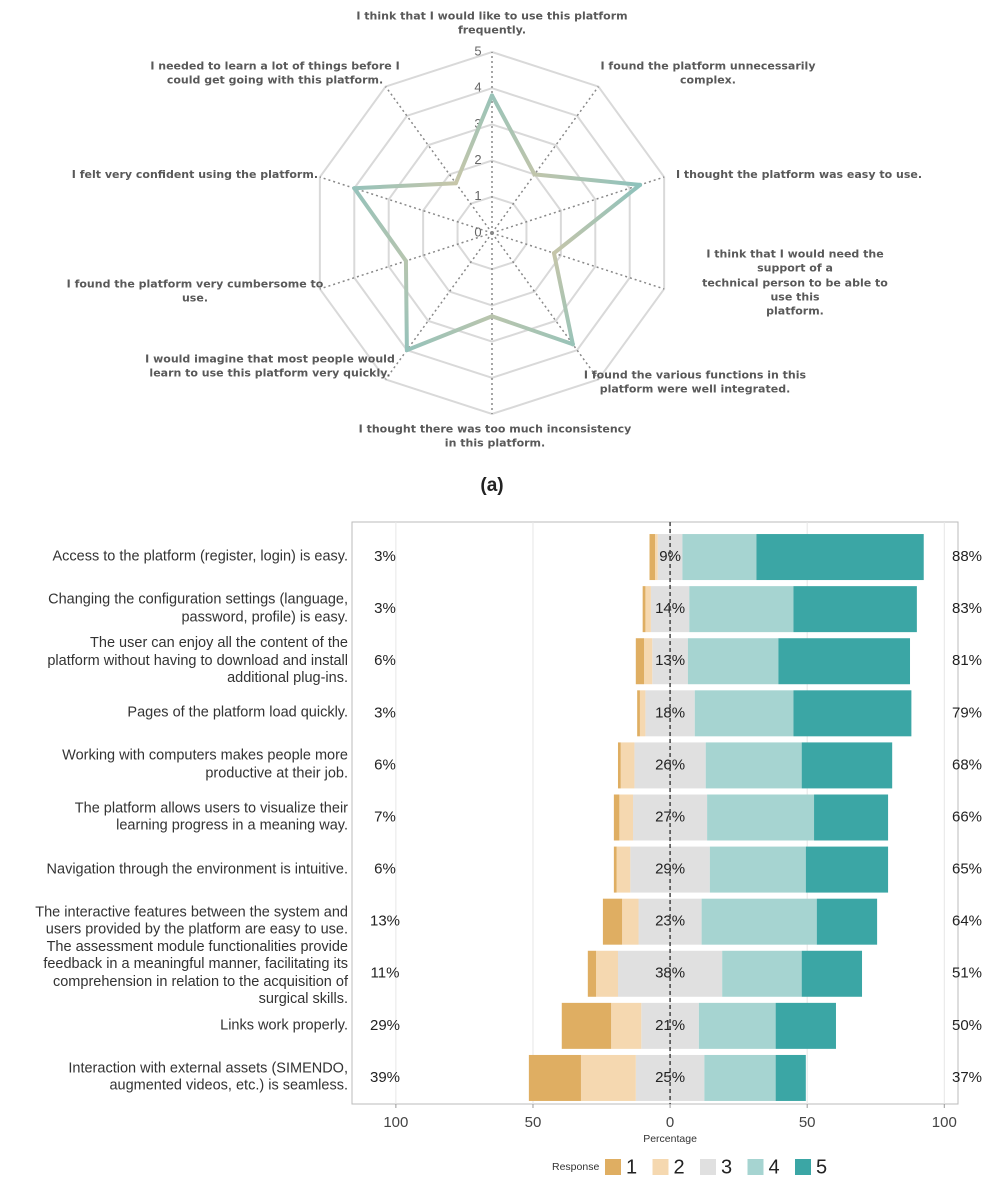 Image resolution: width=985 pixels, height=1178 pixels. Describe the element at coordinates (799, 174) in the screenshot. I see `radar-axis-label: I thought the platform was easy to use.` at that location.